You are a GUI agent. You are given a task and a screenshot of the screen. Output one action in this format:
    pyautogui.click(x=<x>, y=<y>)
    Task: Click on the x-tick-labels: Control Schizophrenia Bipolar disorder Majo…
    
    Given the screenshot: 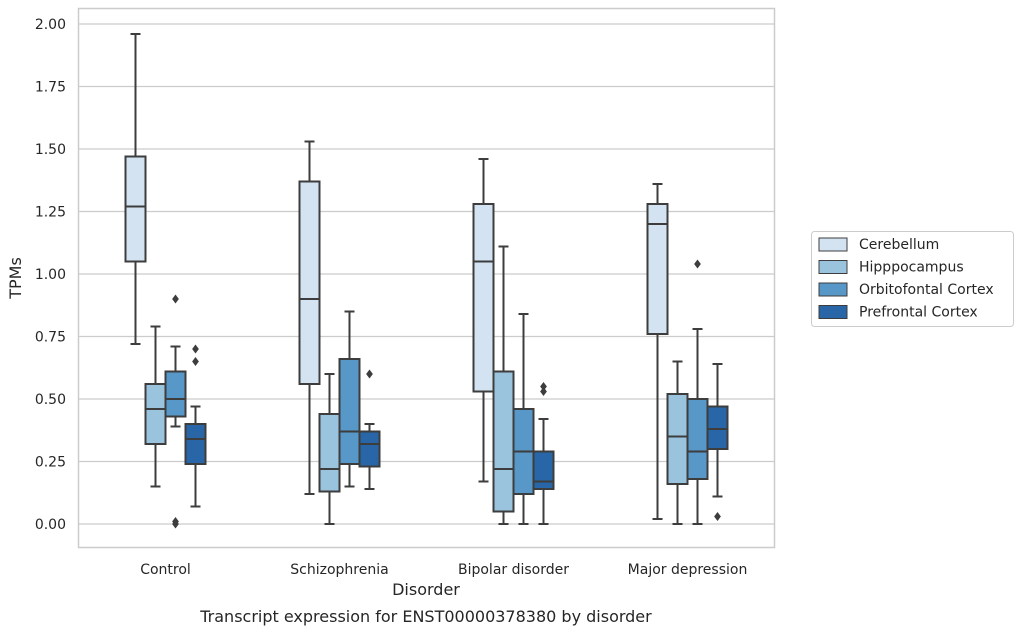 What is the action you would take?
    pyautogui.click(x=443, y=570)
    